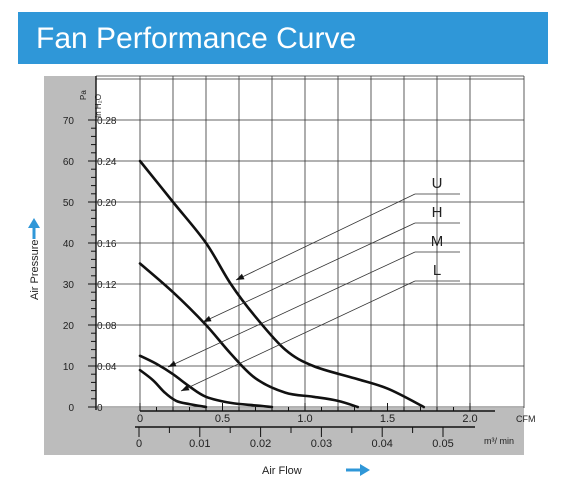  Describe the element at coordinates (69, 367) in the screenshot. I see `y-tick-label: 10` at that location.